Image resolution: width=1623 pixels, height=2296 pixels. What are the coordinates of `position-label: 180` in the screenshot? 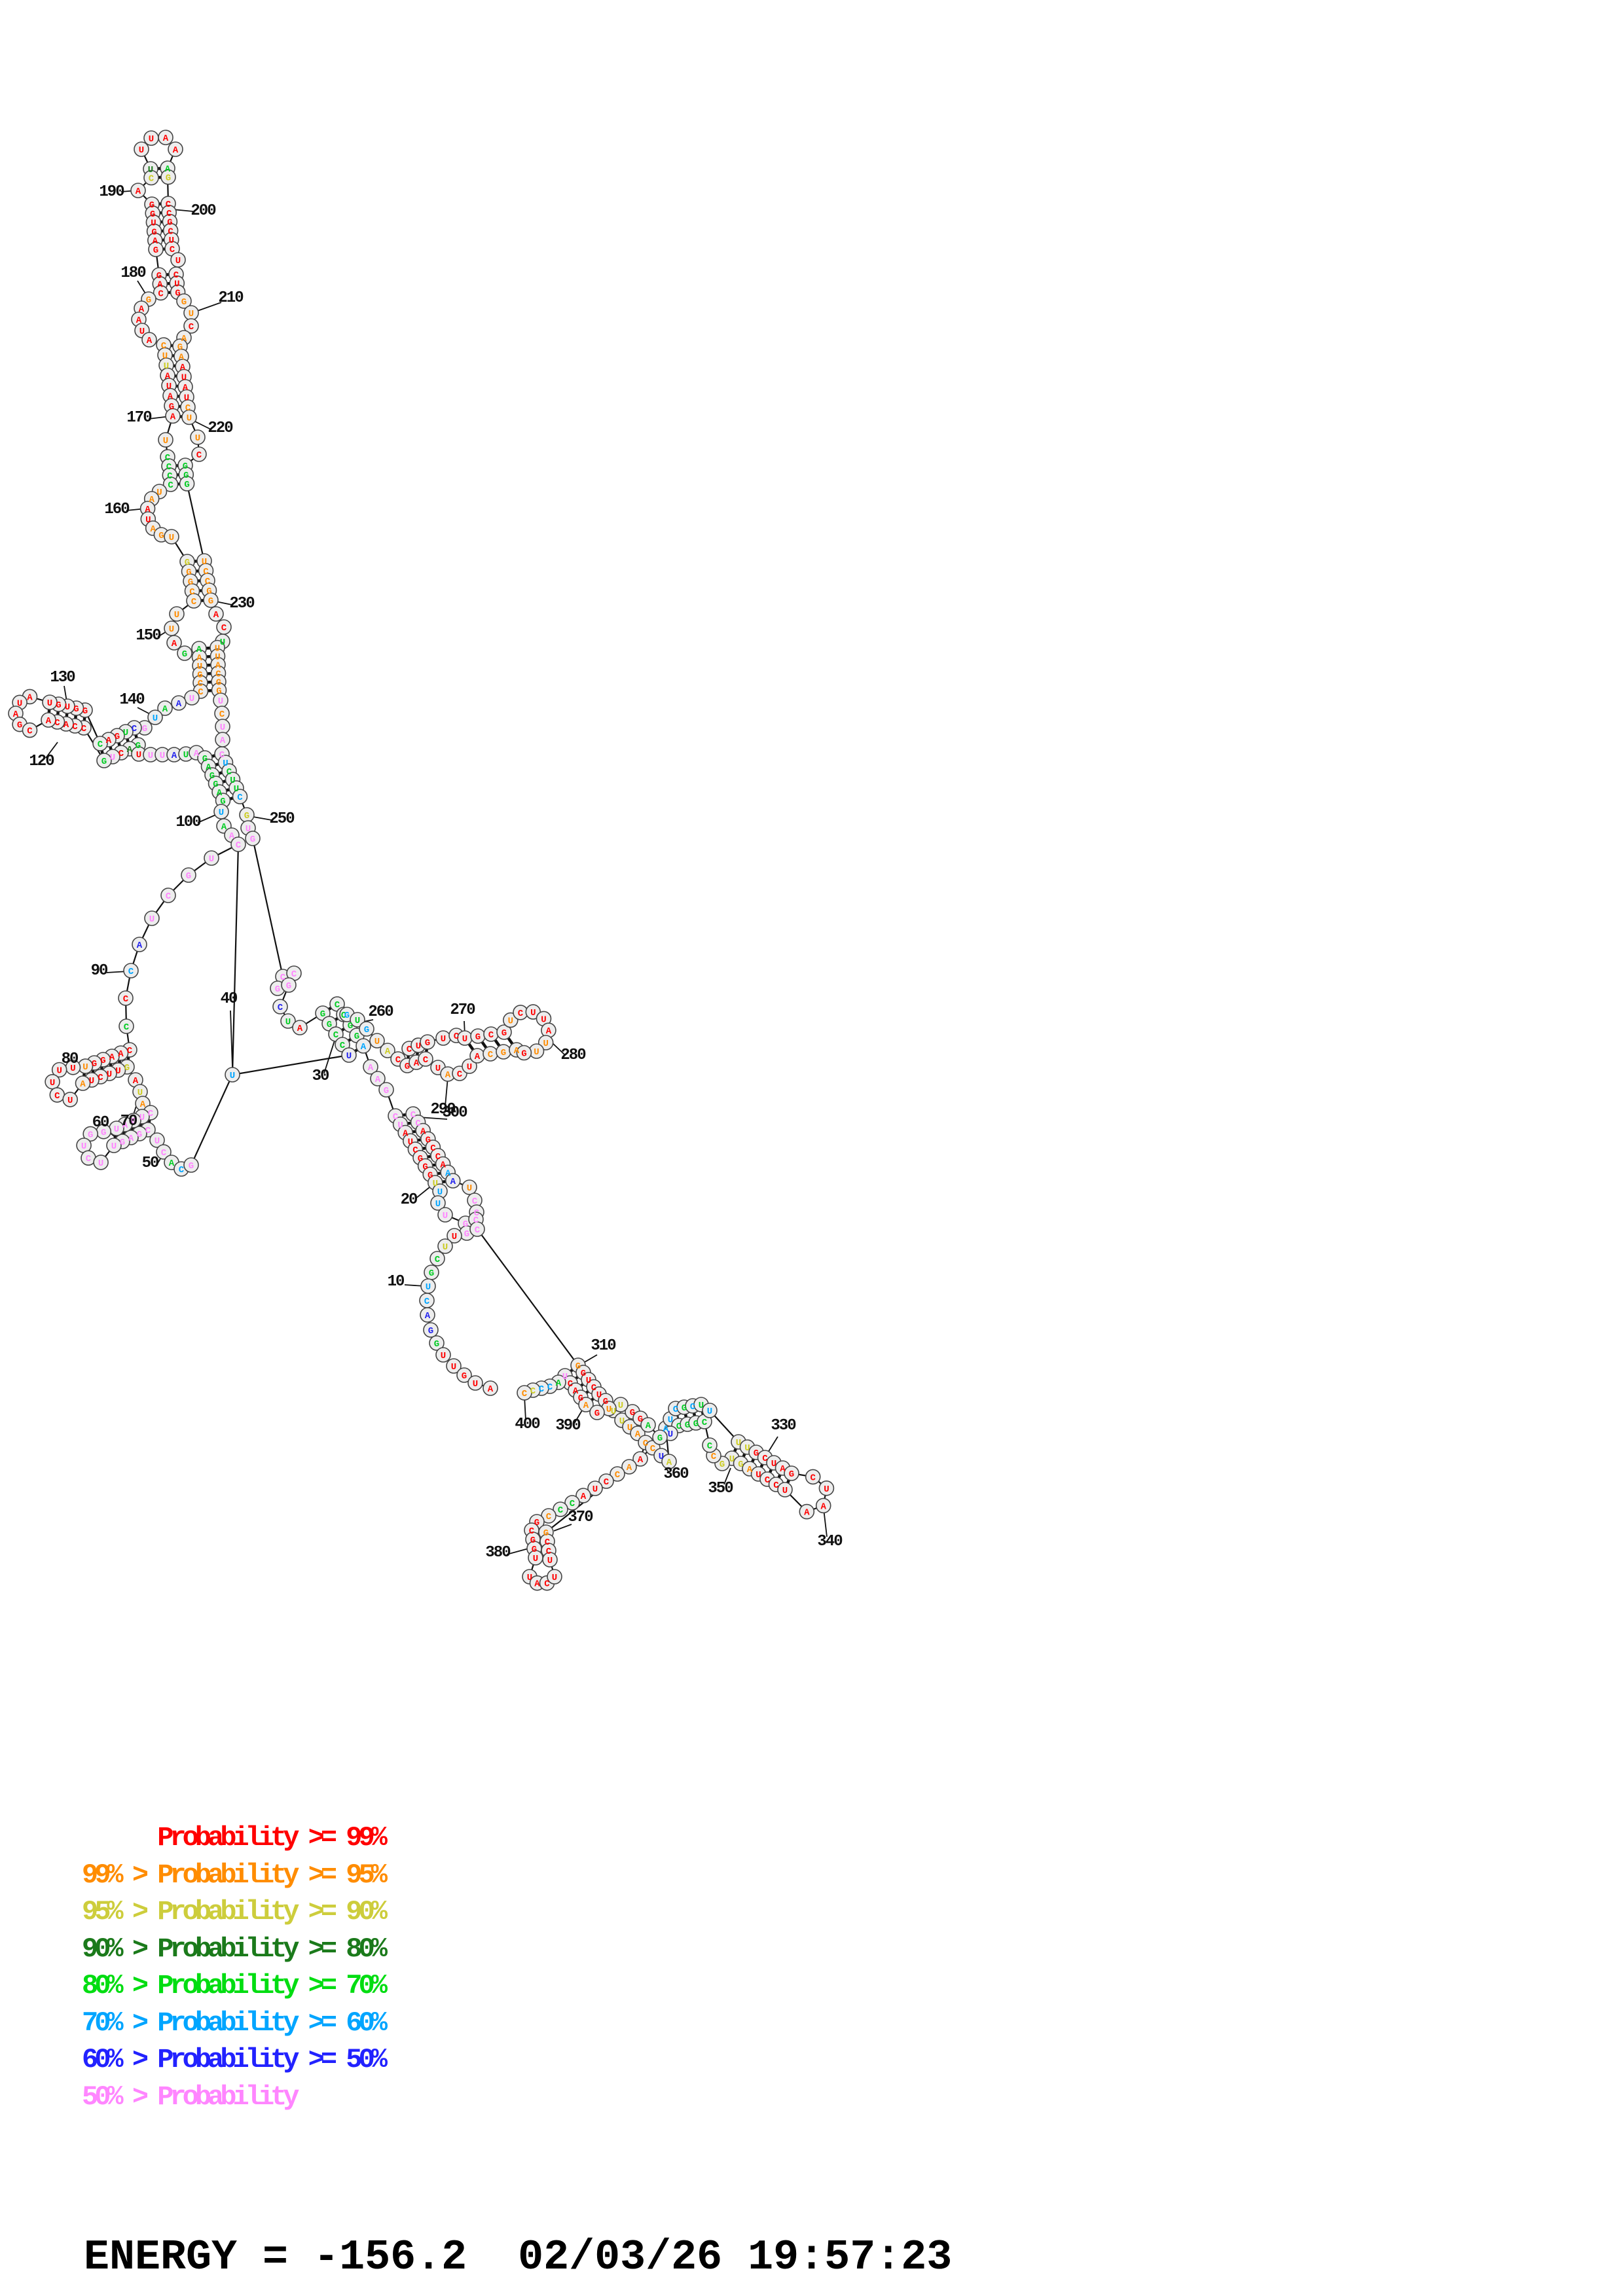 It's located at (133, 273).